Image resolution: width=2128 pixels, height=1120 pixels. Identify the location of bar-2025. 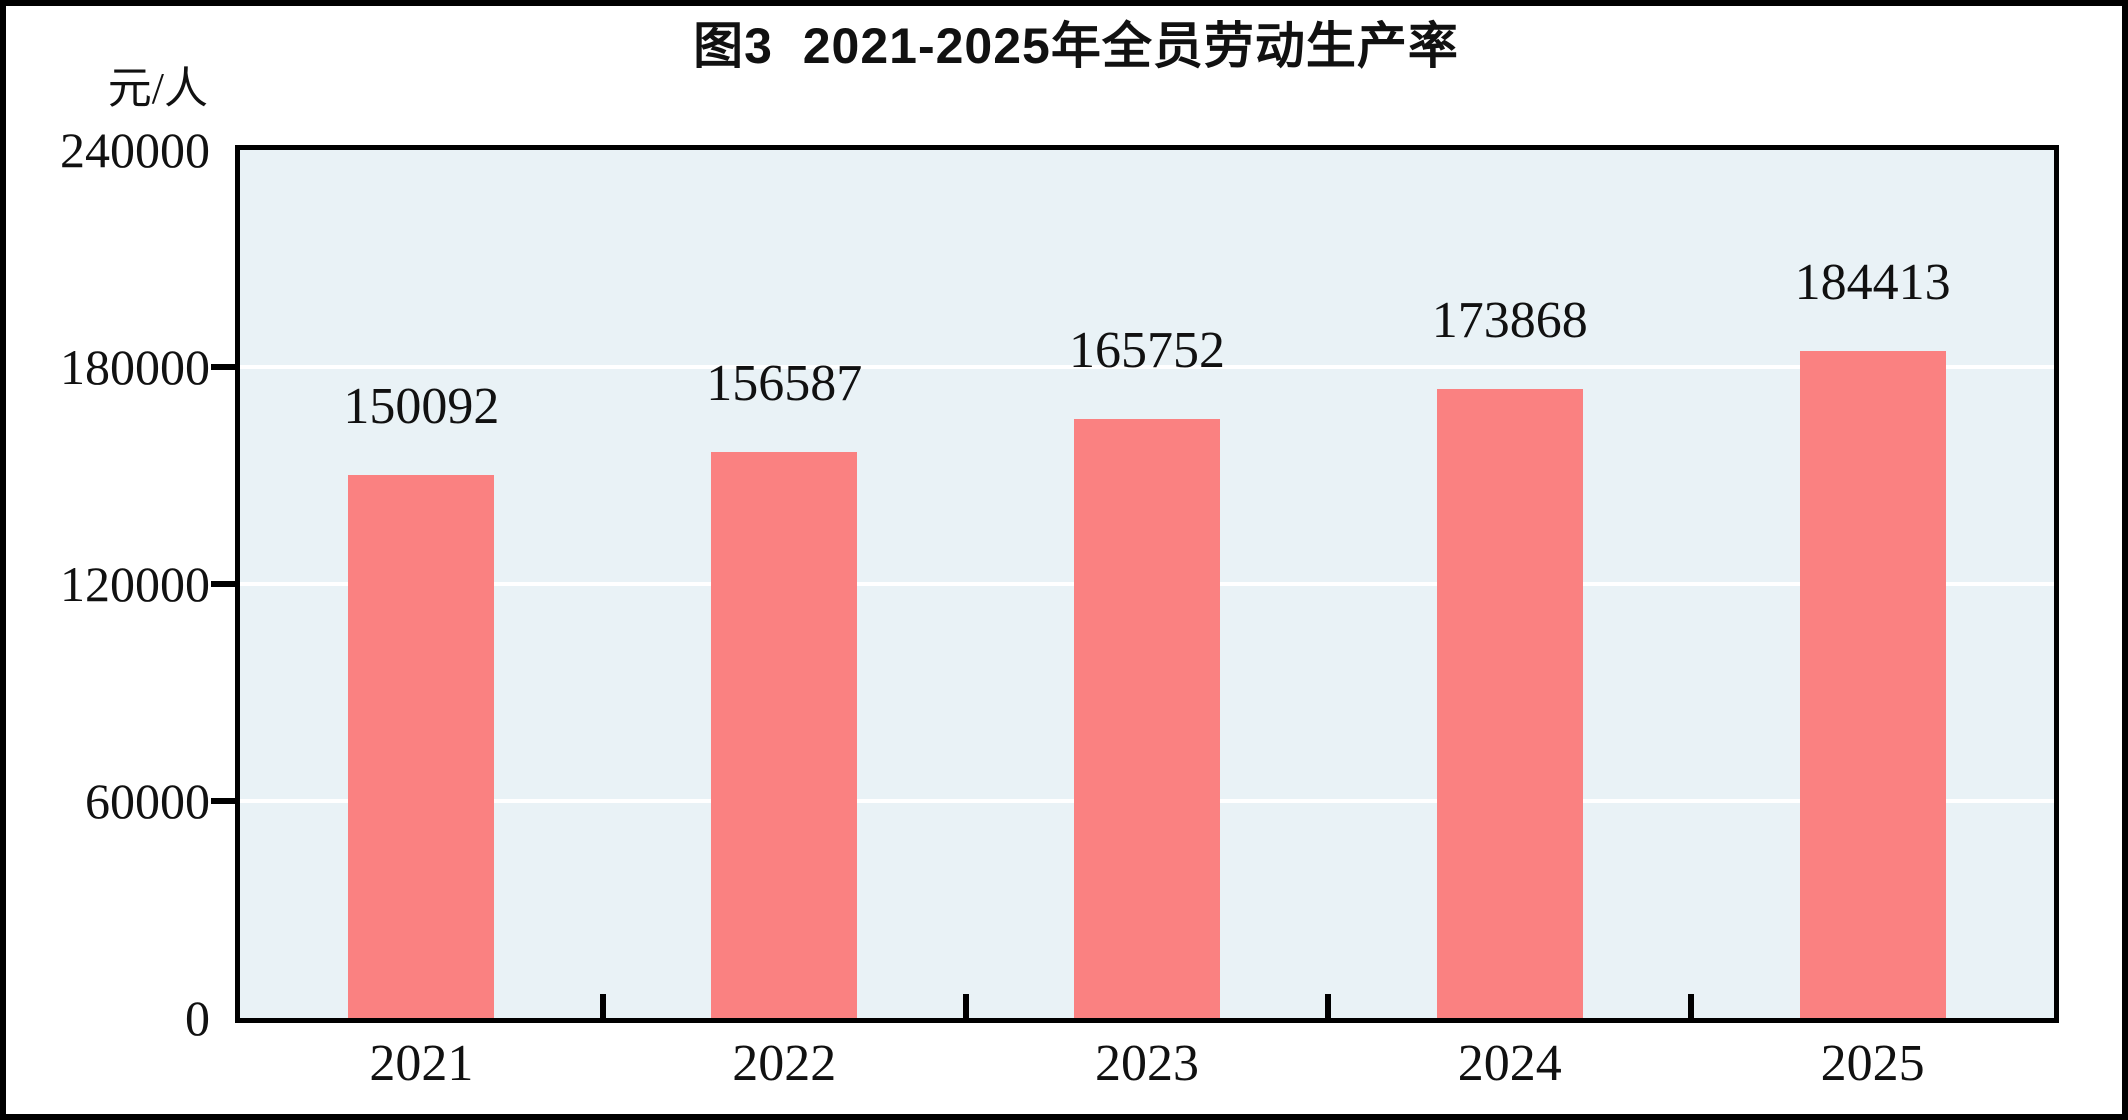
(1872, 684).